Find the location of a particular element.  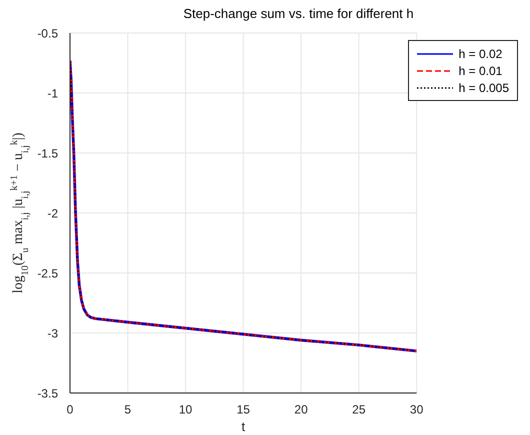

chart-title: Step-change sum vs. time for different h is located at coordinates (298, 13).